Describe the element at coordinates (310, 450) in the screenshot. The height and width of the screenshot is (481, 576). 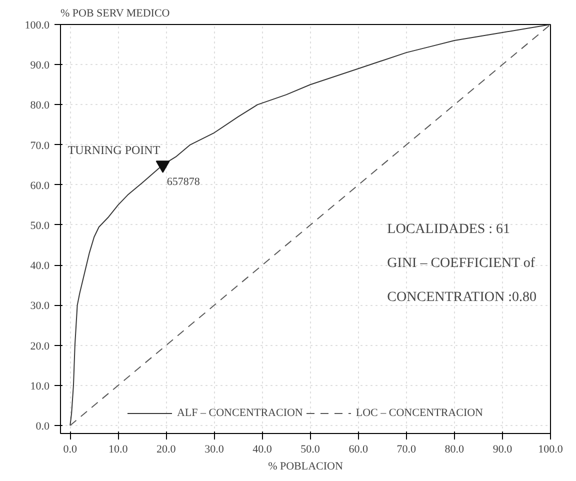
I see `x-tick-label: 50.0` at that location.